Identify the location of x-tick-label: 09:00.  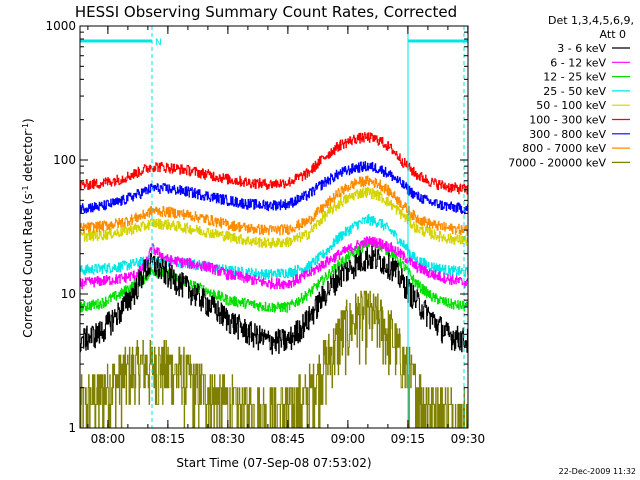
(348, 439).